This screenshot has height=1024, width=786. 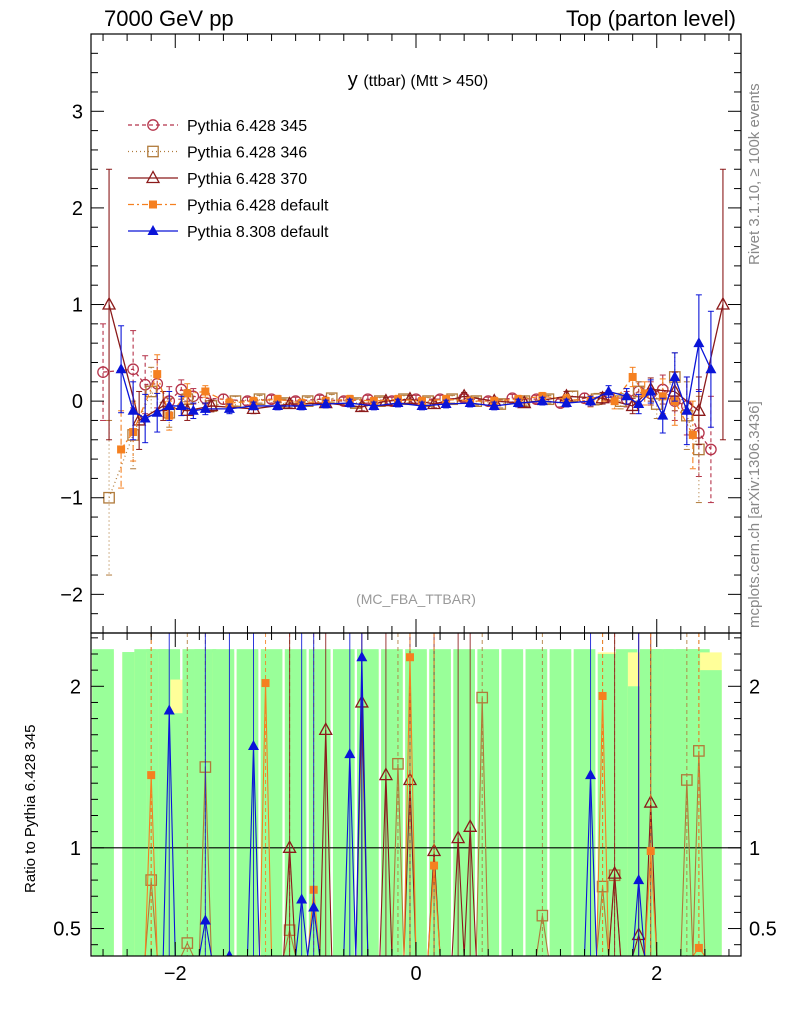 What do you see at coordinates (75, 687) in the screenshot?
I see `ratio-y-tick-label: 2` at bounding box center [75, 687].